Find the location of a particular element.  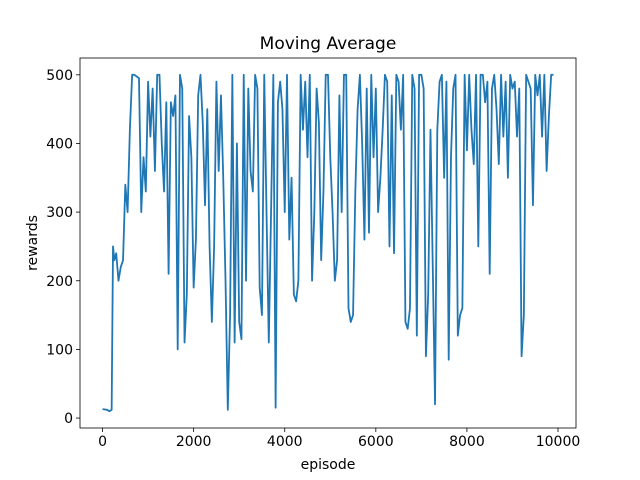

y-tick-label: 300 is located at coordinates (59, 213).